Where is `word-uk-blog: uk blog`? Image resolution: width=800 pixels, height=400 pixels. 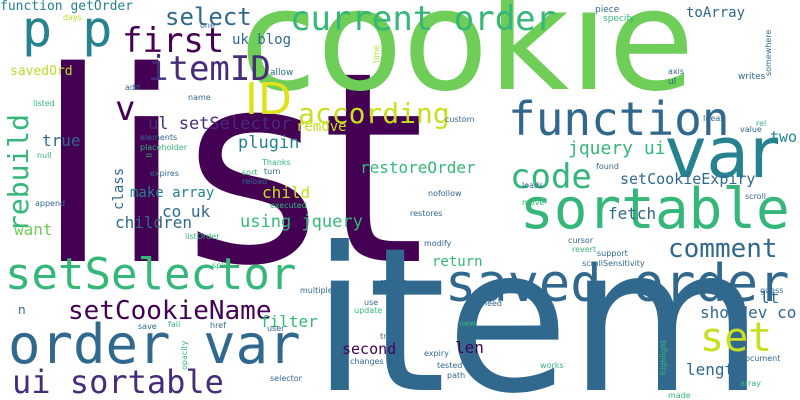 word-uk-blog: uk blog is located at coordinates (262, 40).